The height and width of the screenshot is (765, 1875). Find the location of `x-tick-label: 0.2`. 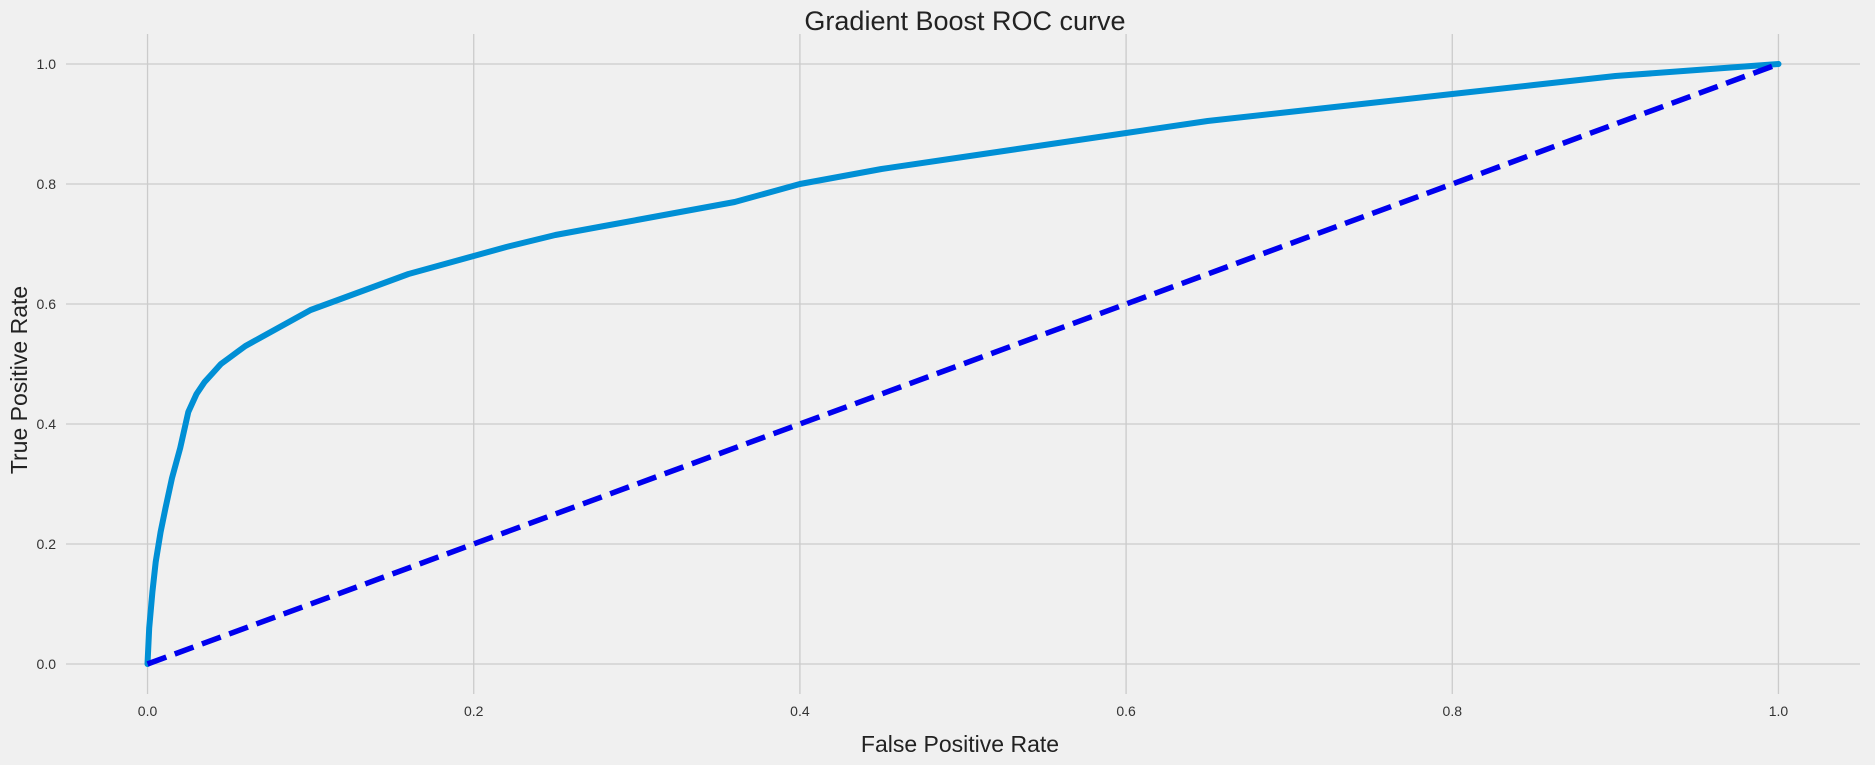

x-tick-label: 0.2 is located at coordinates (474, 711).